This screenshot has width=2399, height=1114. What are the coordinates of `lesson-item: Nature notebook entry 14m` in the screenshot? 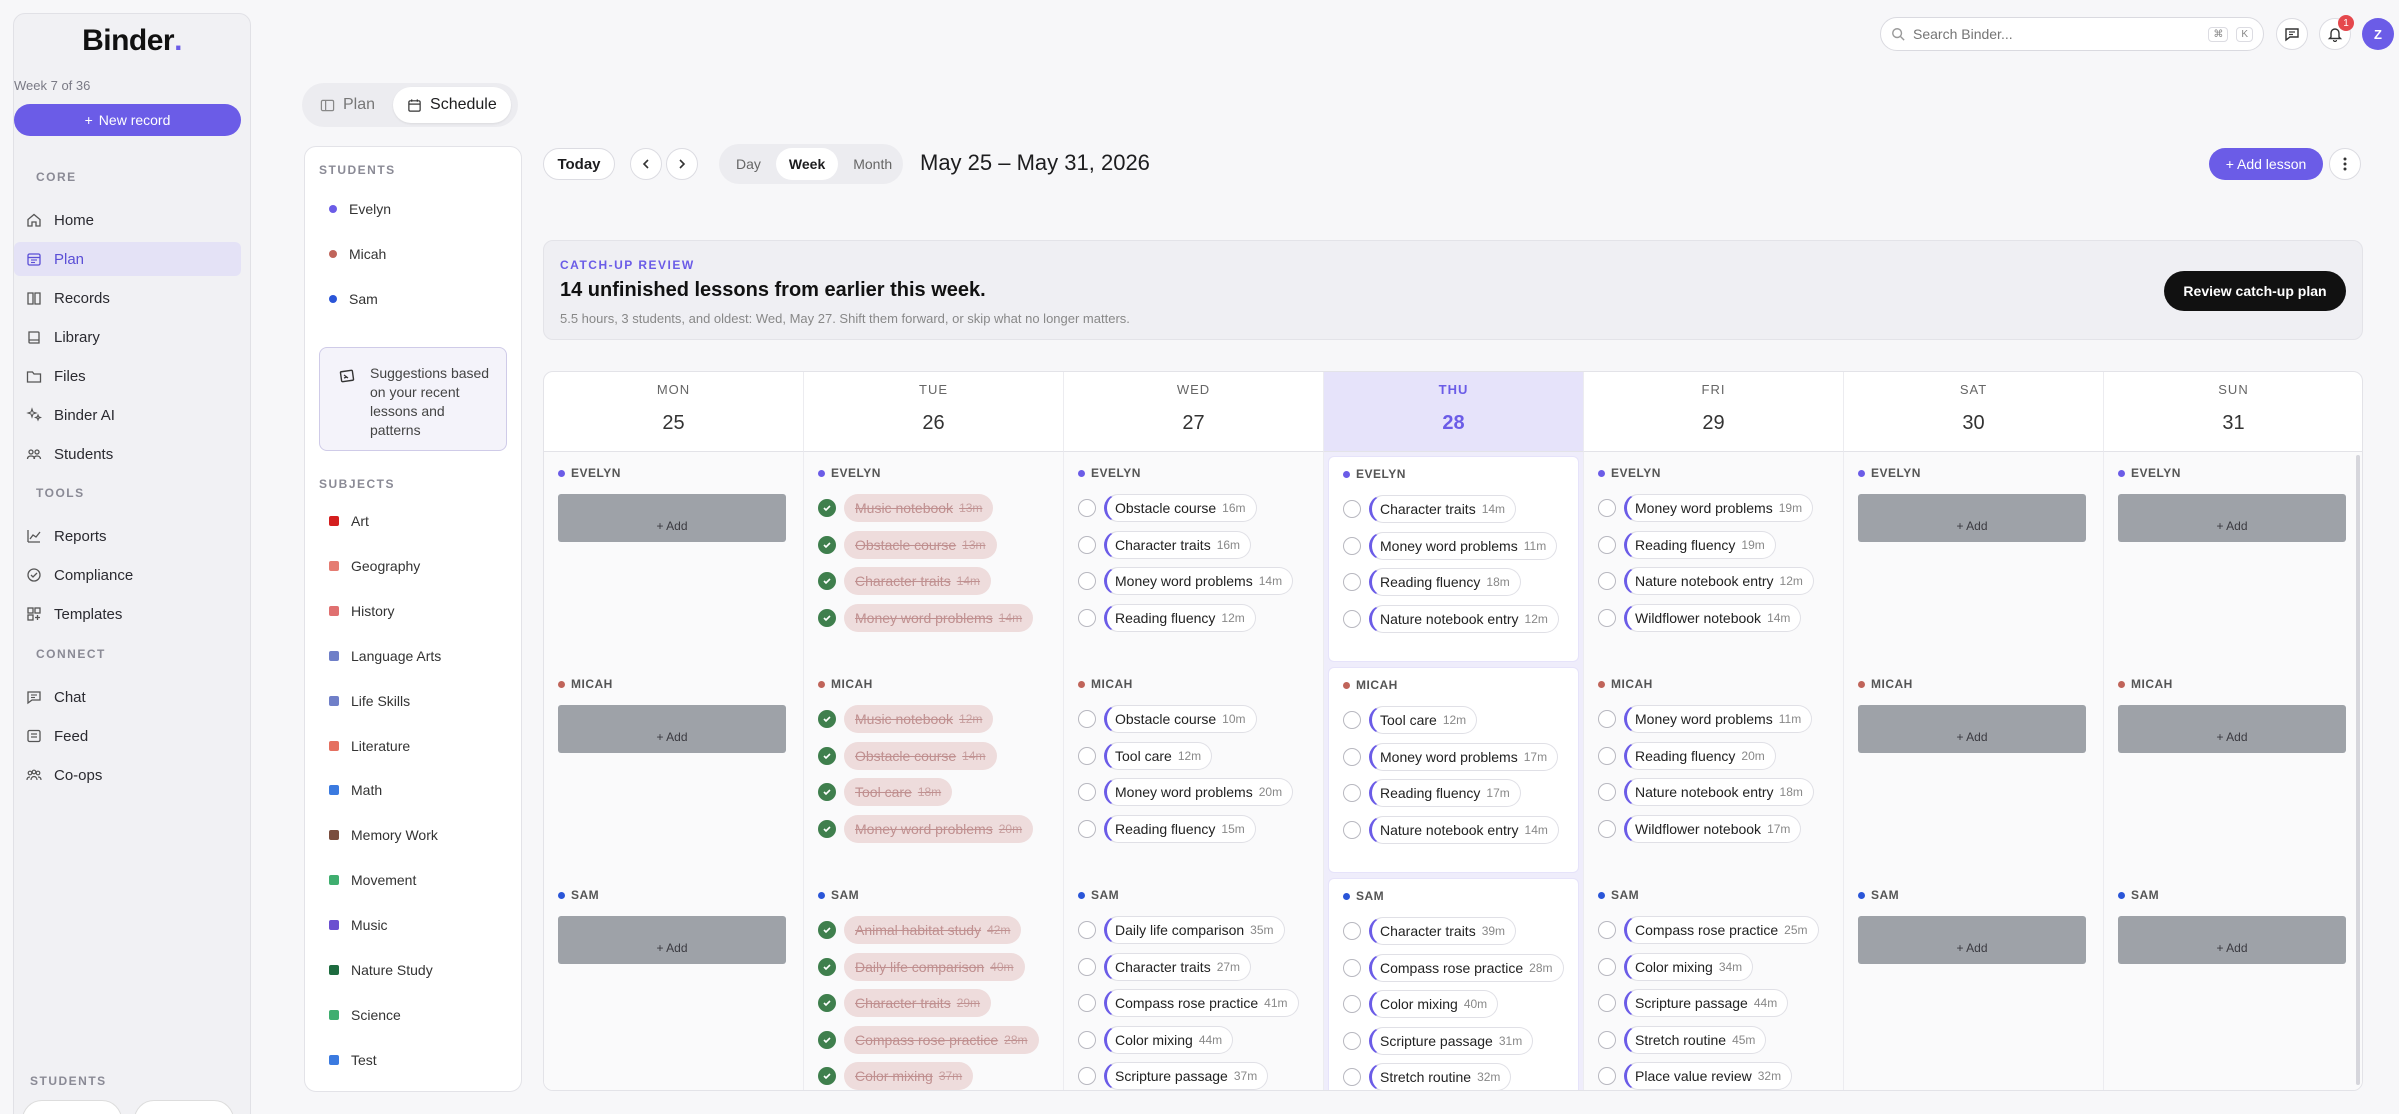 It's located at (1451, 829).